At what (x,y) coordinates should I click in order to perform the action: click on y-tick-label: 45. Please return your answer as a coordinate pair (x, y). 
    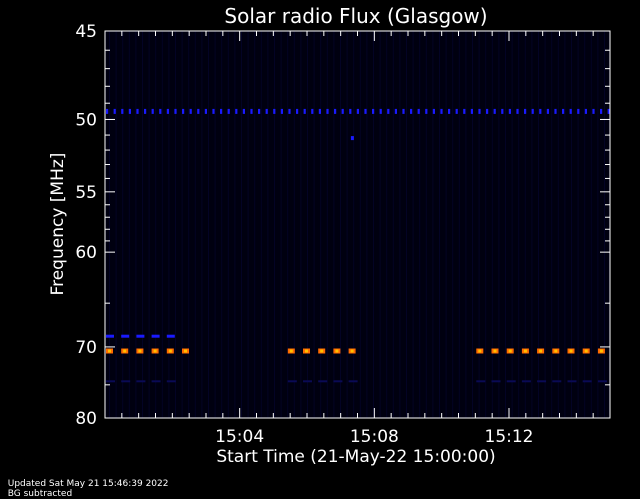
    Looking at the image, I should click on (86, 32).